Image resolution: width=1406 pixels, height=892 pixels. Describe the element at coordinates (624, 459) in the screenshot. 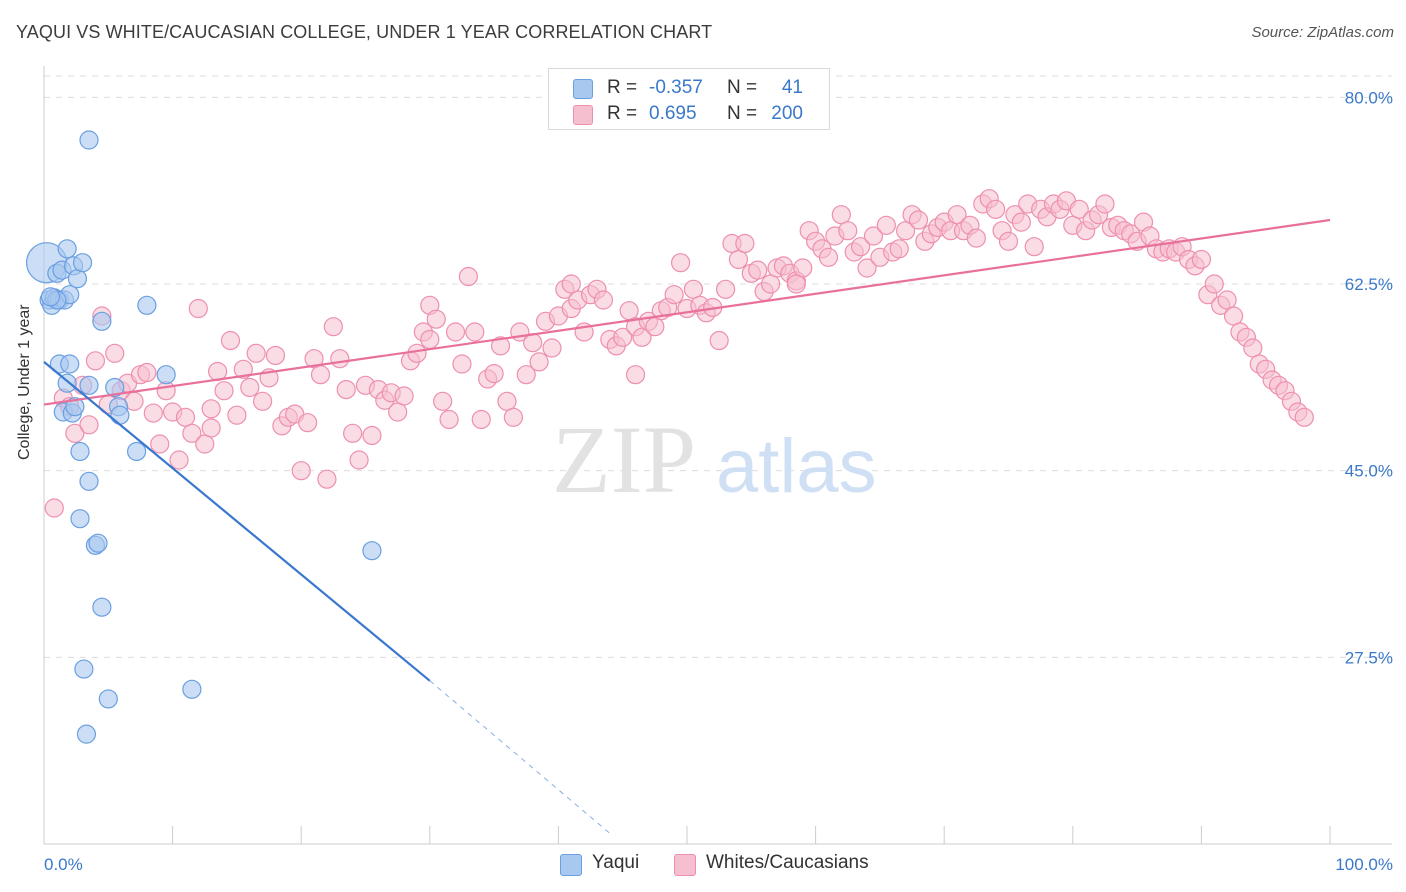

I see `watermark-zip: ZIP` at that location.